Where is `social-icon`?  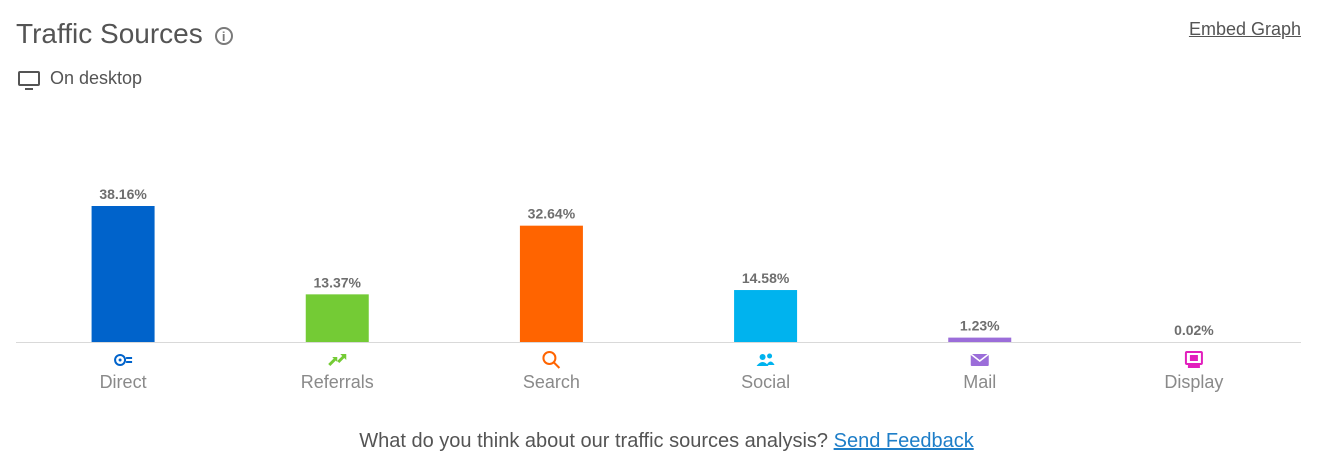
social-icon is located at coordinates (765, 359).